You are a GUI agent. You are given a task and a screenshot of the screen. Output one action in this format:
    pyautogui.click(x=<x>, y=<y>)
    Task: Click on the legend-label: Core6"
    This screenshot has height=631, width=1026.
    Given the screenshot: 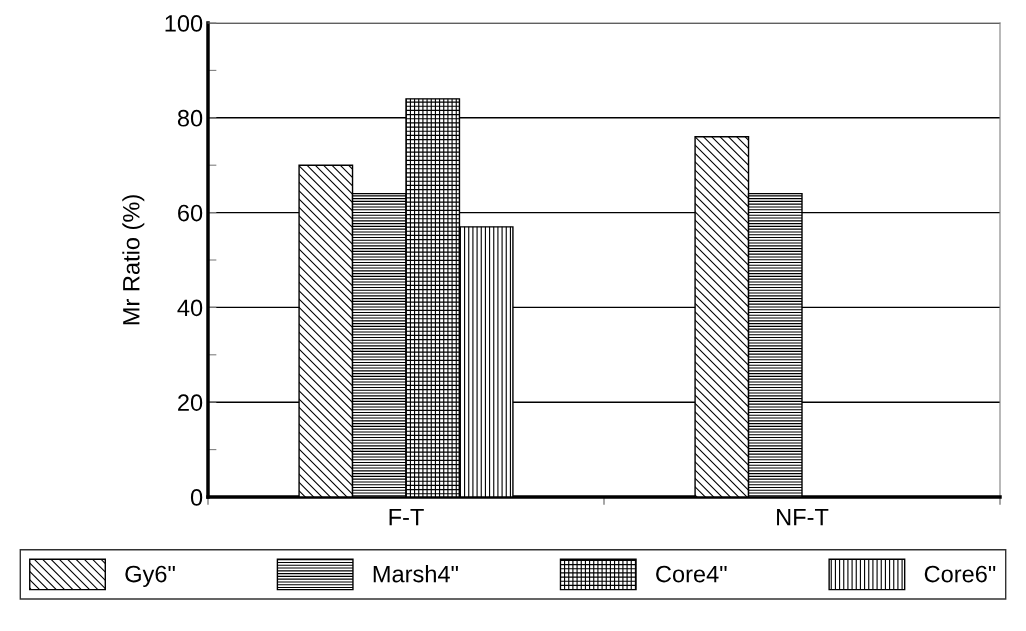 What is the action you would take?
    pyautogui.click(x=960, y=574)
    